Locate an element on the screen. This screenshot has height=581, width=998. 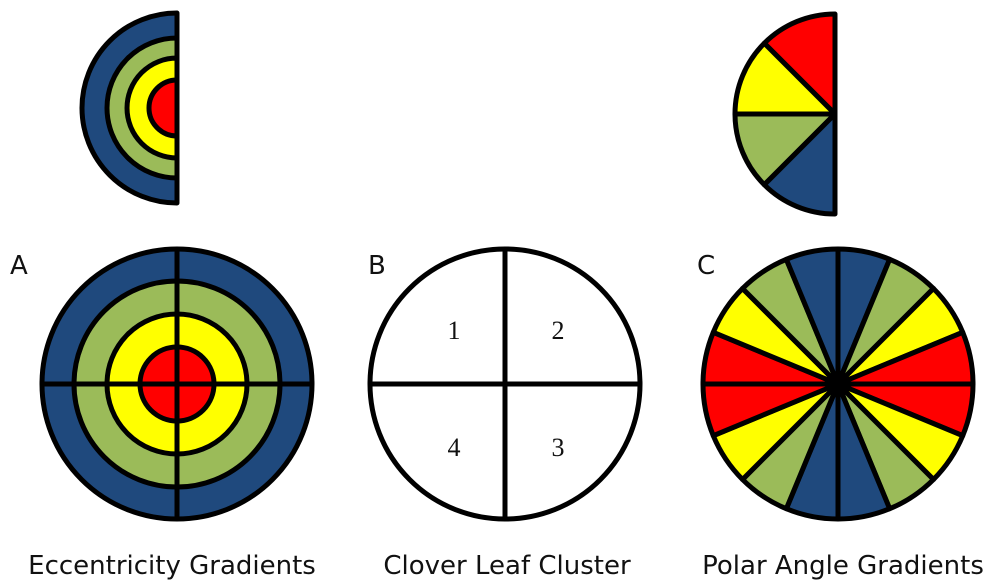
quadrant-number: 2 is located at coordinates (558, 330).